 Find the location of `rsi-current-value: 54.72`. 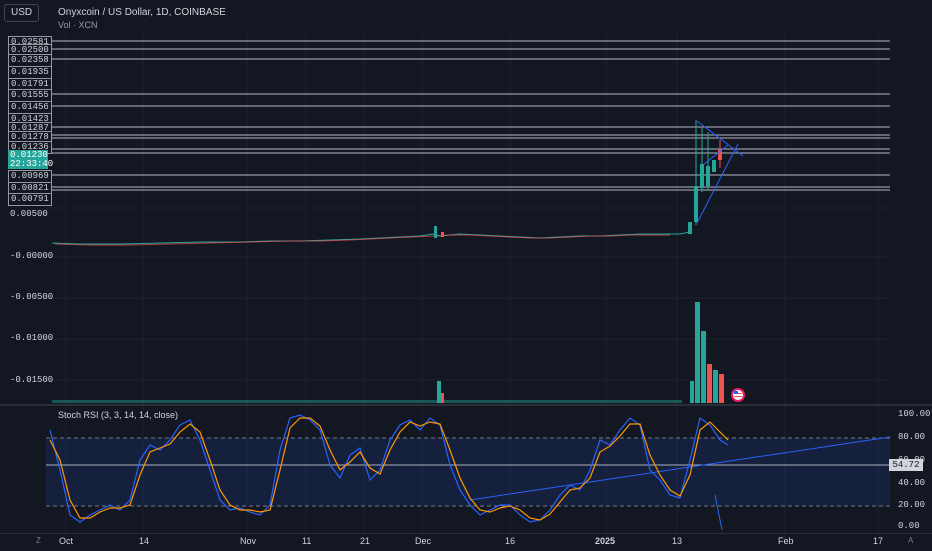

rsi-current-value: 54.72 is located at coordinates (906, 465).